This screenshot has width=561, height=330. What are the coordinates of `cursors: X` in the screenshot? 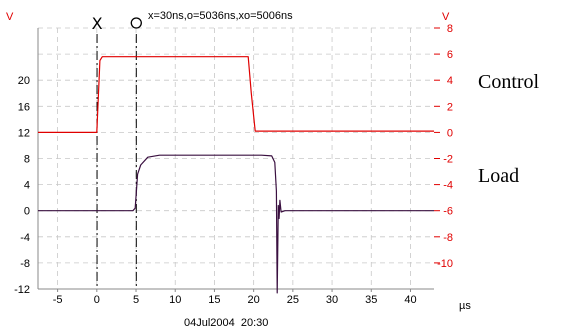 It's located at (117, 151).